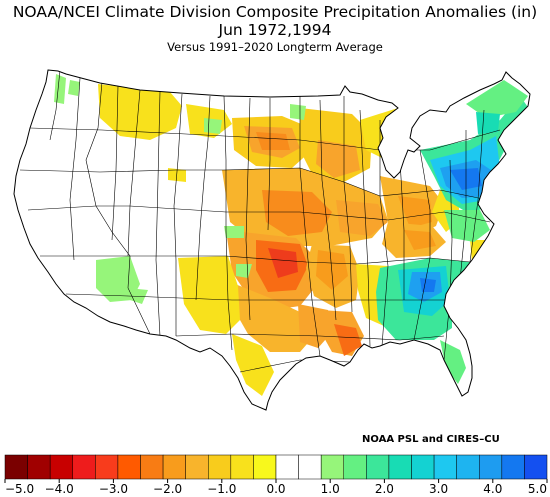 This screenshot has height=497, width=550. What do you see at coordinates (431, 439) in the screenshot?
I see `credit-label: NOAA PSL and CIRES–CU` at bounding box center [431, 439].